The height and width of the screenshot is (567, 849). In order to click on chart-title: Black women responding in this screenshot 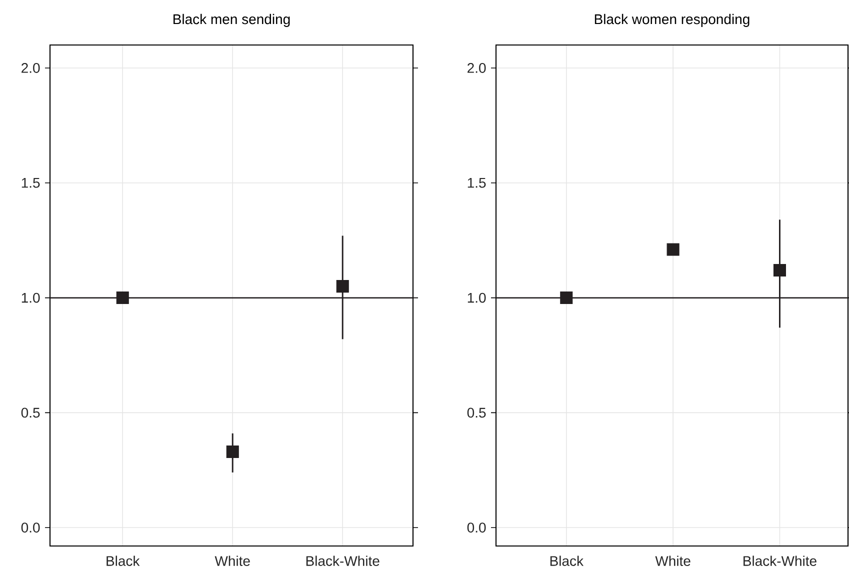, I will do `click(672, 20)`.